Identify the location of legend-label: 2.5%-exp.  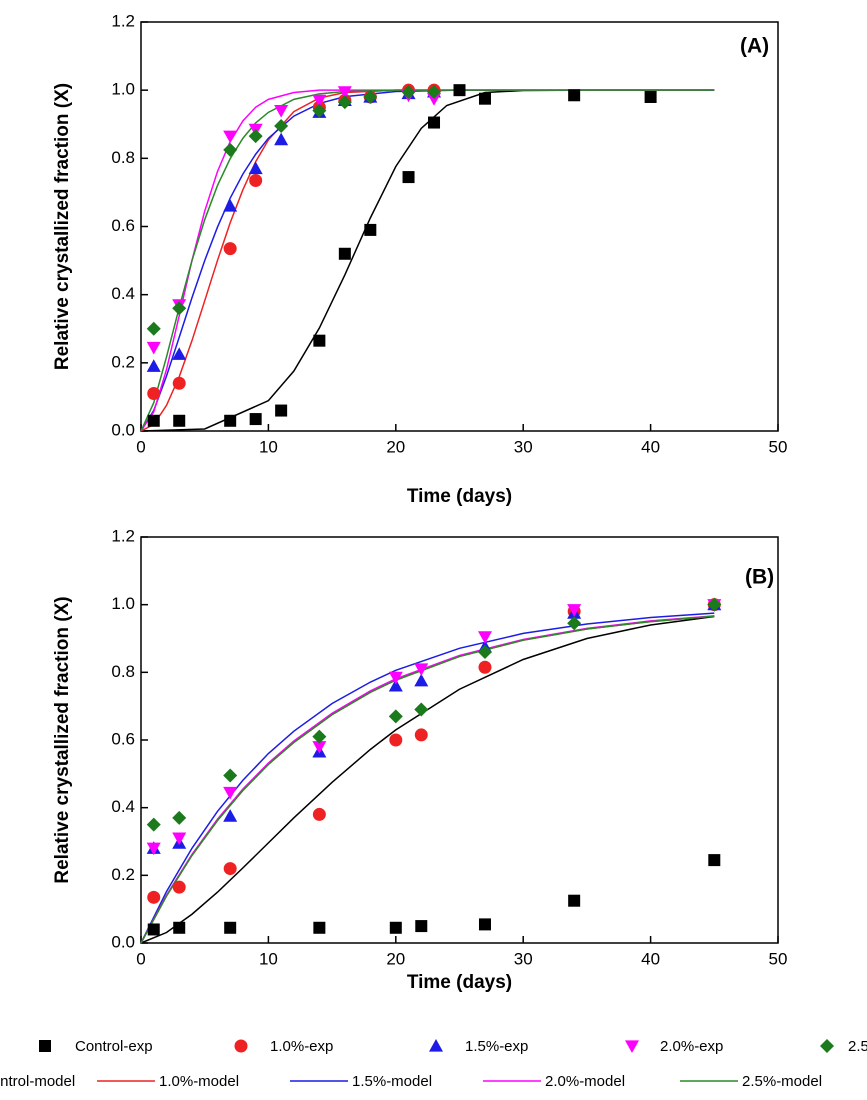
(857, 1046).